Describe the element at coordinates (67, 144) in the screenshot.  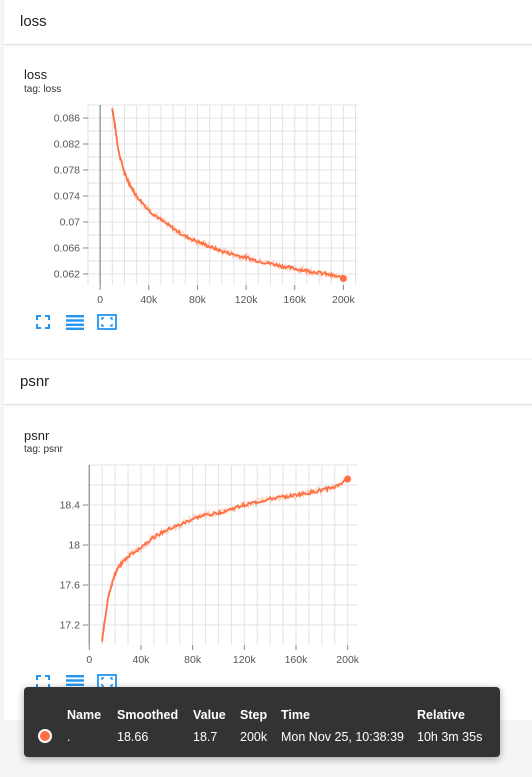
I see `y-tick-label: 0.082` at that location.